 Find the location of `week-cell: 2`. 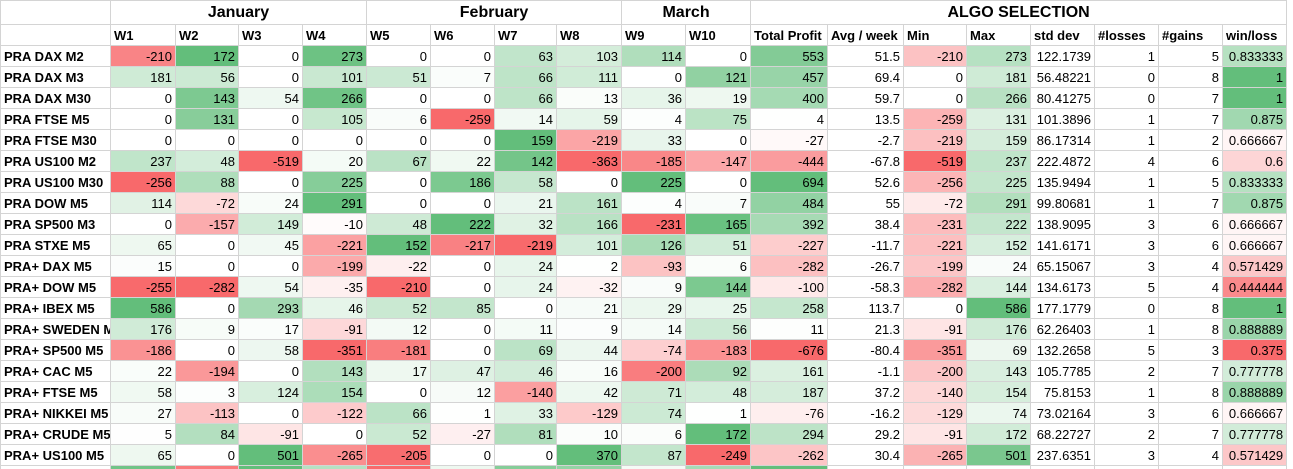

week-cell: 2 is located at coordinates (589, 266).